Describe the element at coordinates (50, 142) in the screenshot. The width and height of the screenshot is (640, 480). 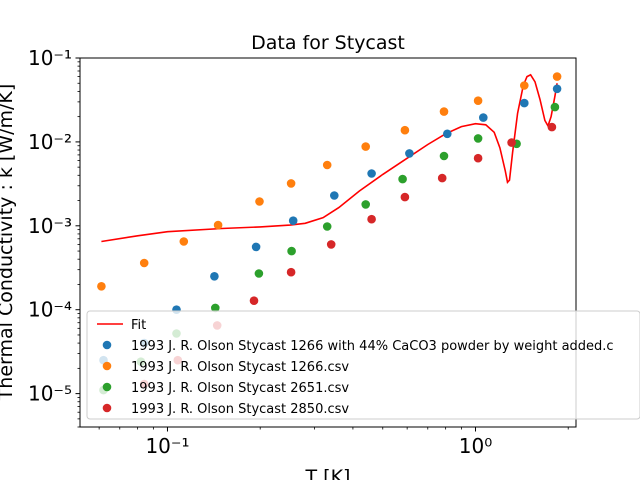
I see `y-tick-label: 10⁻²` at that location.